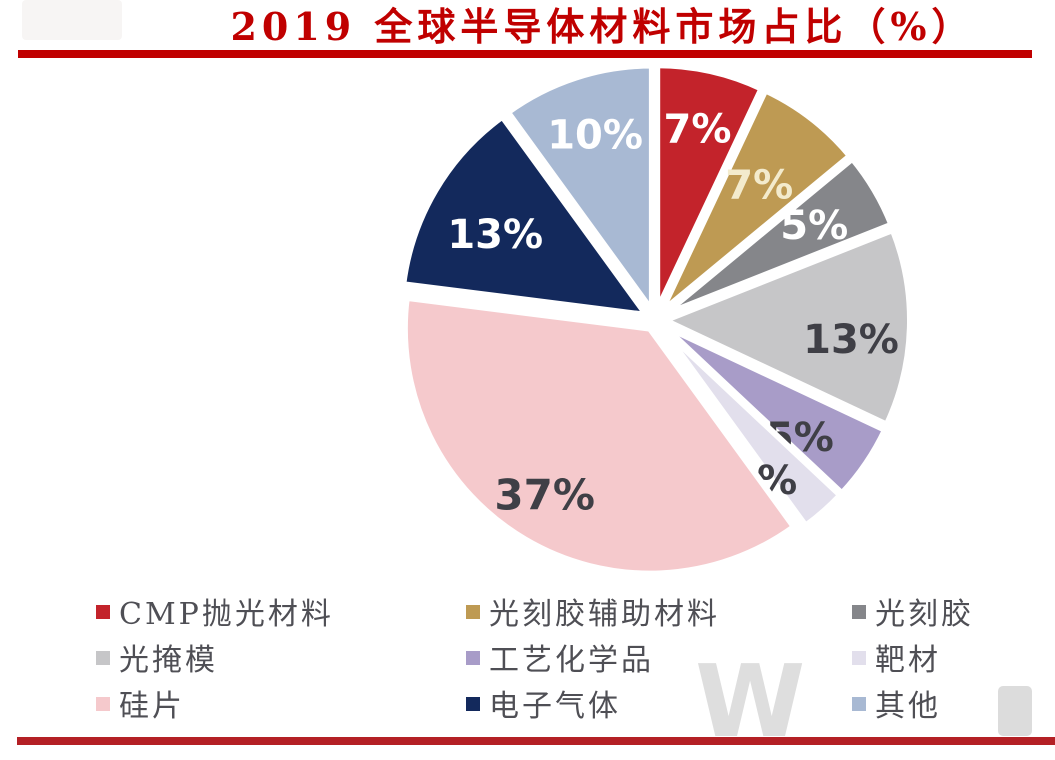 Image resolution: width=1055 pixels, height=760 pixels. What do you see at coordinates (72, 20) in the screenshot?
I see `faint-logo-remnant` at bounding box center [72, 20].